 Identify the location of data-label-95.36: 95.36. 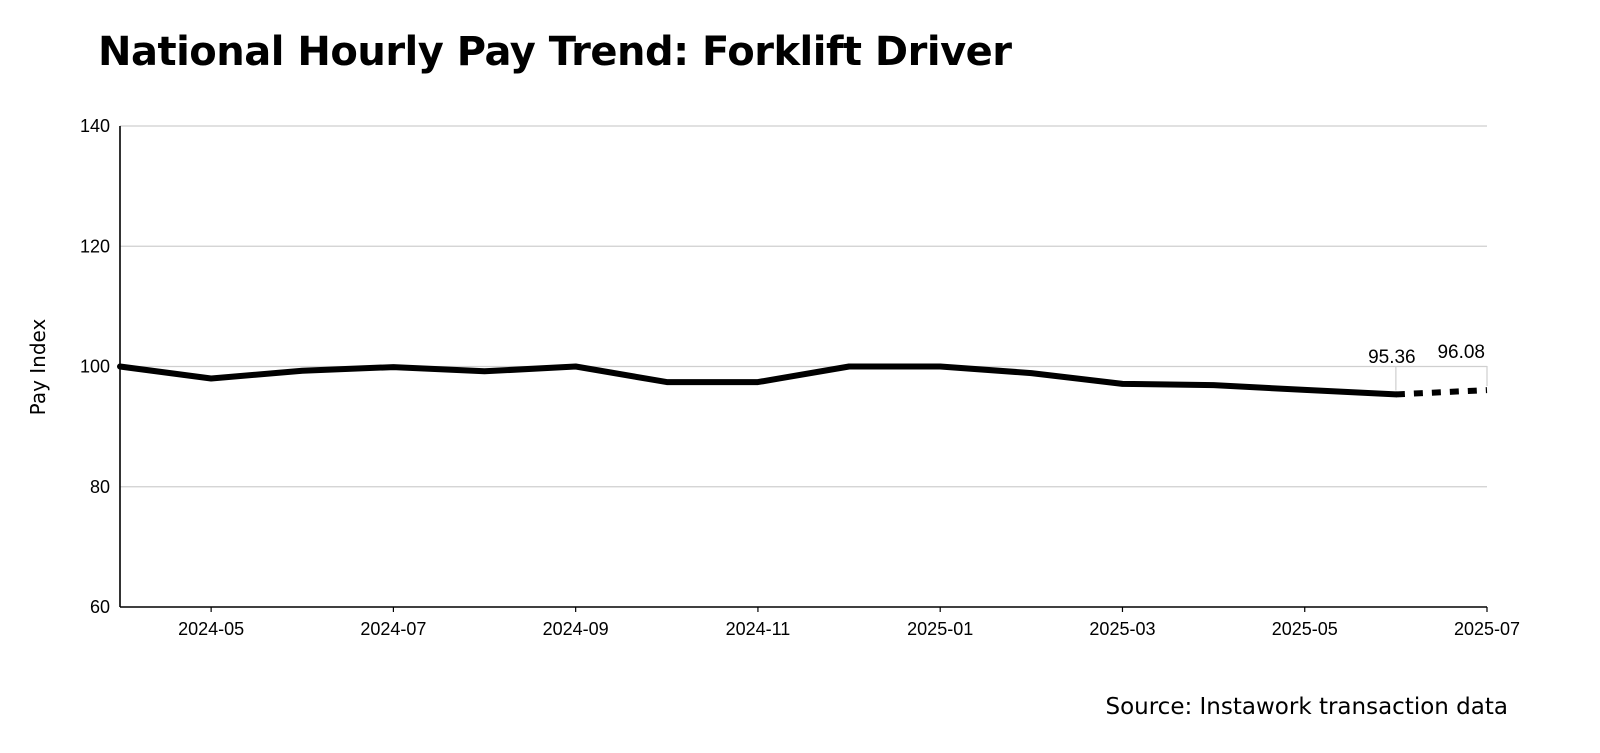
(1392, 357).